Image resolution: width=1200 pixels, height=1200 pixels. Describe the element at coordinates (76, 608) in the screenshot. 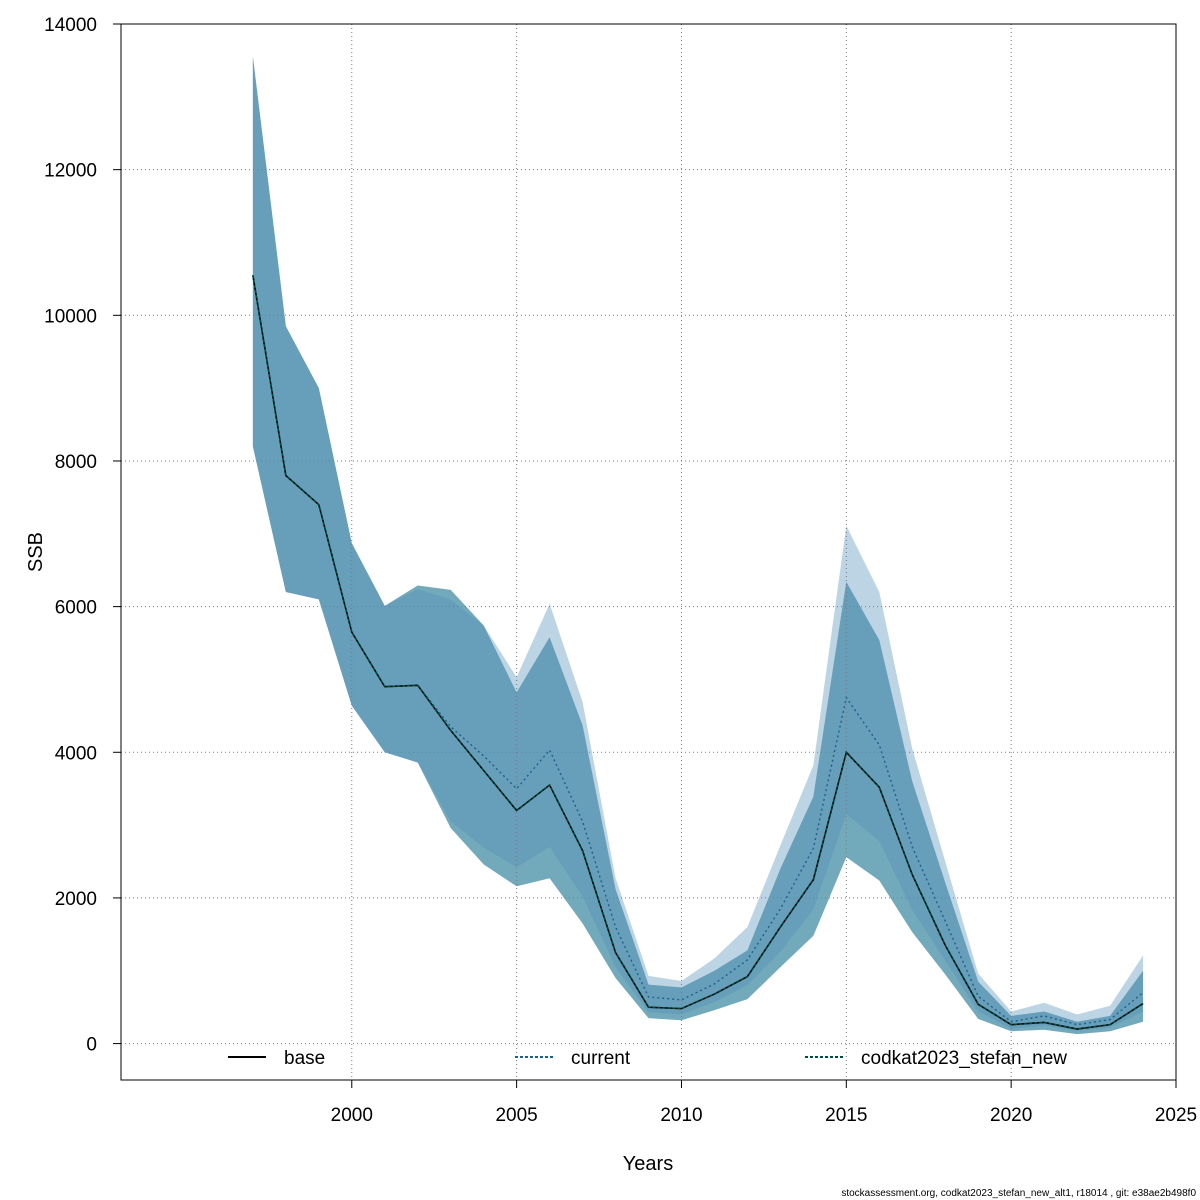

I see `y-tick-label-6000: 6000` at that location.